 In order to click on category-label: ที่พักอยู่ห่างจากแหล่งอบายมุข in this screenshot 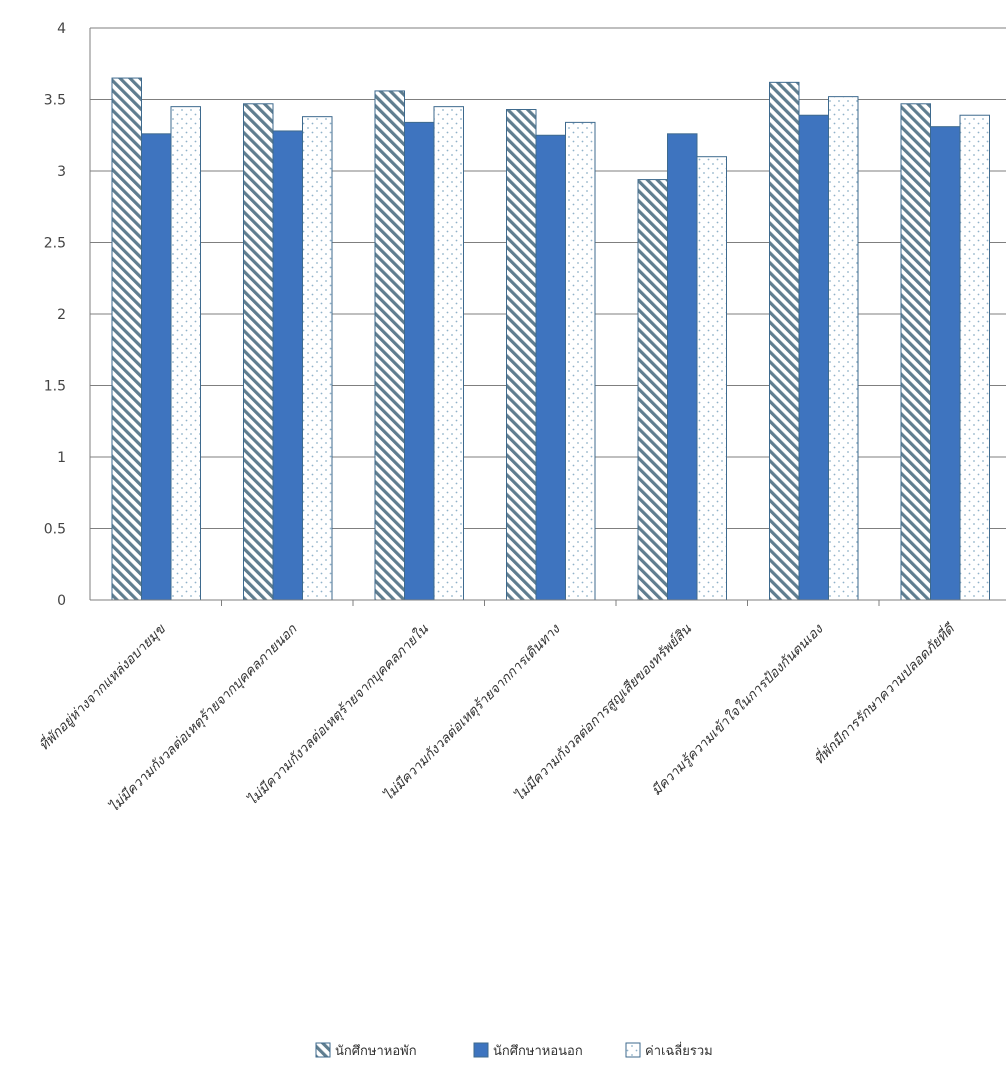, I will do `click(102, 687)`.